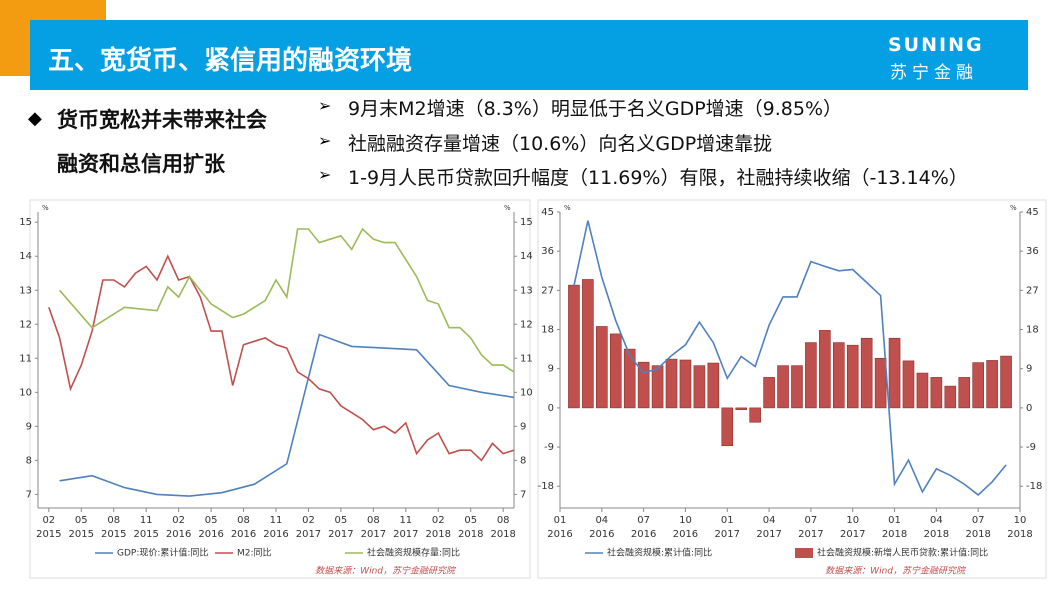 This screenshot has width=1056, height=589. Describe the element at coordinates (162, 120) in the screenshot. I see `heading: 货币宽松并未带来社会` at that location.